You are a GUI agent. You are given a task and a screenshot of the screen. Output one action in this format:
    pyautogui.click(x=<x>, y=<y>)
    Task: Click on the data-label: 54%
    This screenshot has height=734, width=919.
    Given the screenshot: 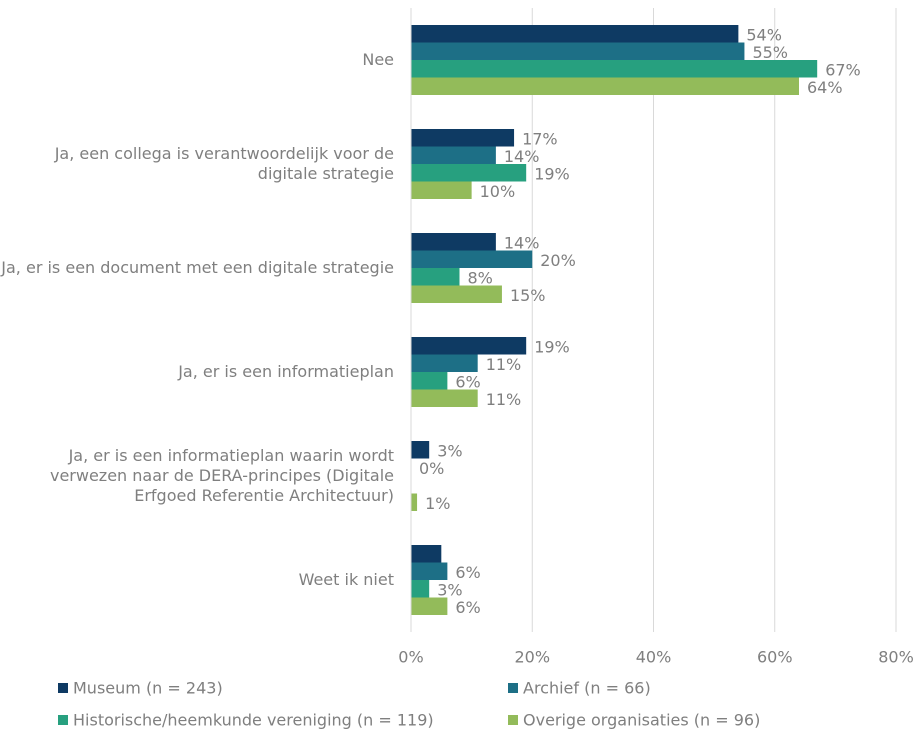 What is the action you would take?
    pyautogui.click(x=764, y=34)
    